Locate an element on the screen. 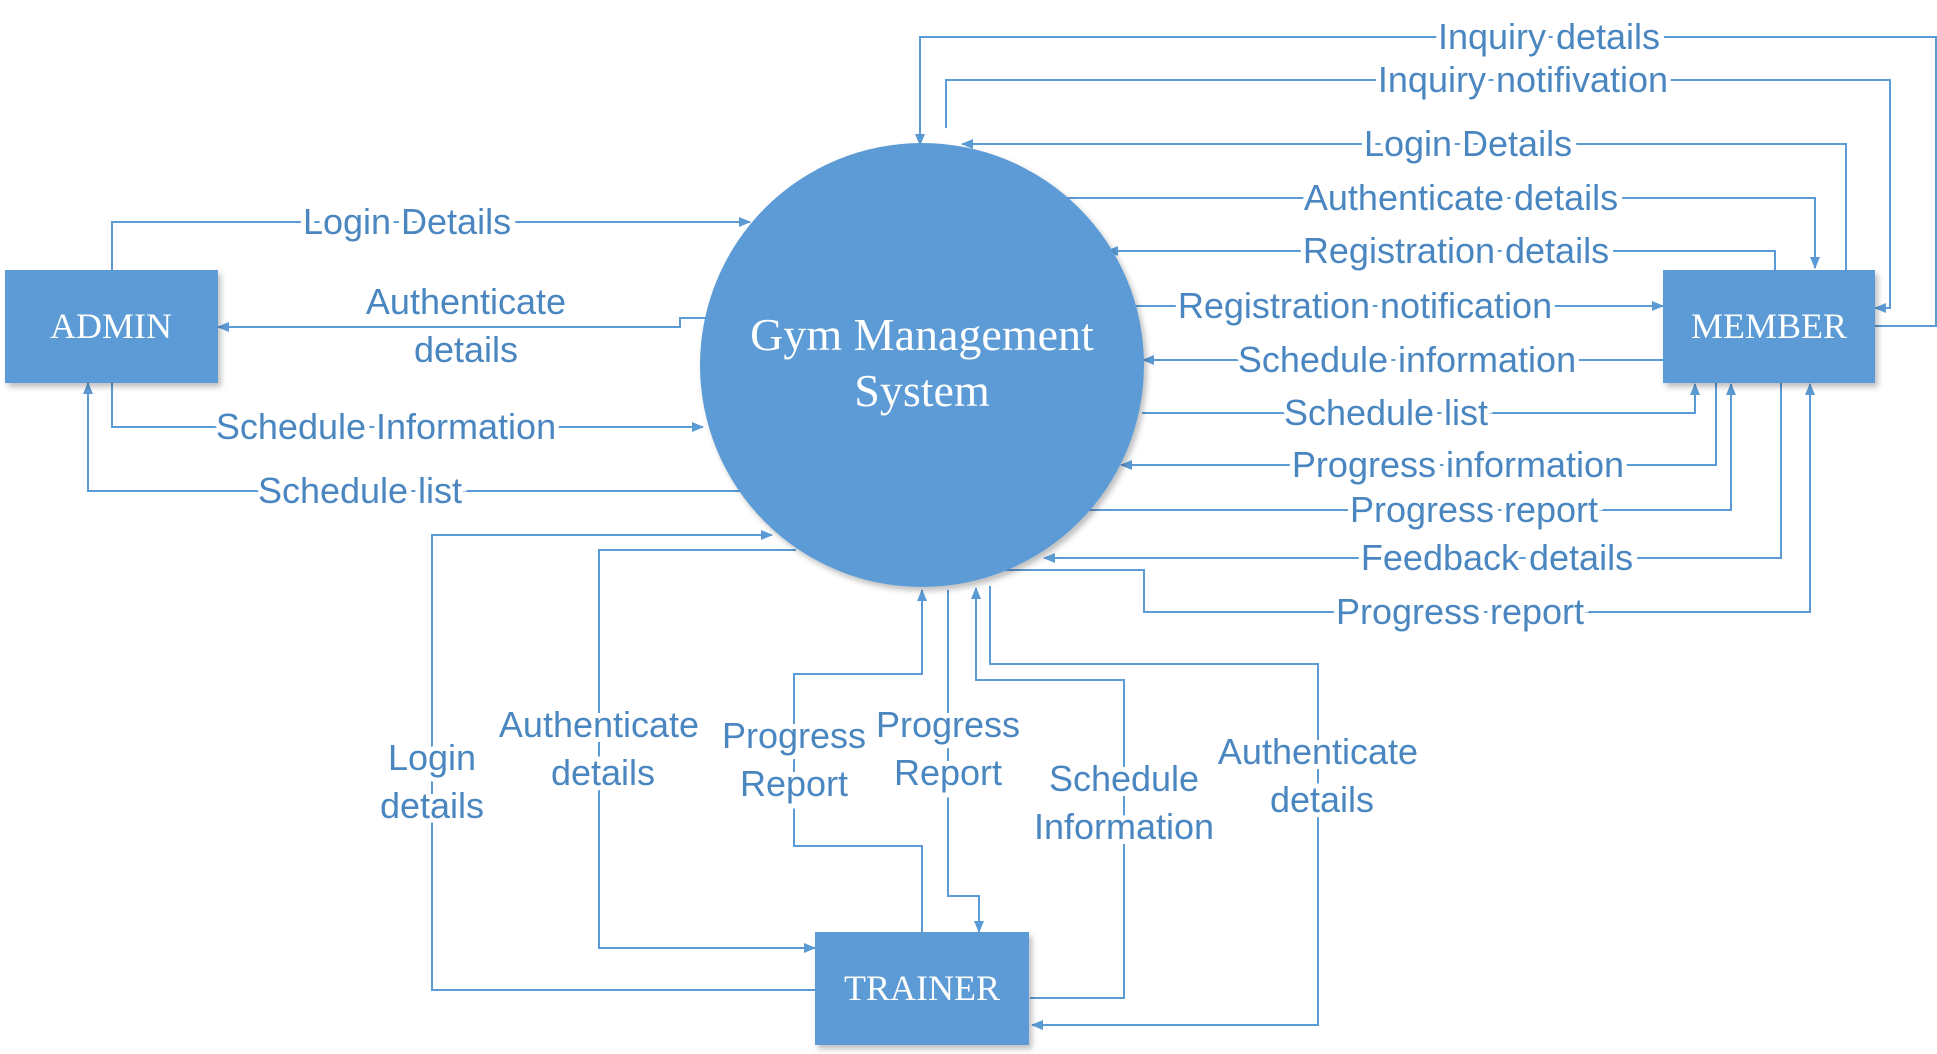  member-feedback-line is located at coordinates (1412, 472).